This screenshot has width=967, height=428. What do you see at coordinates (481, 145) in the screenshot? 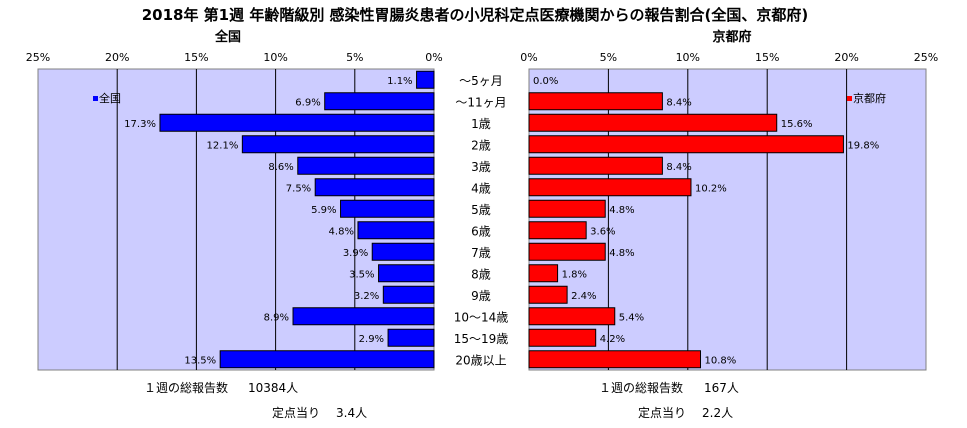
I see `category-label: 2歳` at bounding box center [481, 145].